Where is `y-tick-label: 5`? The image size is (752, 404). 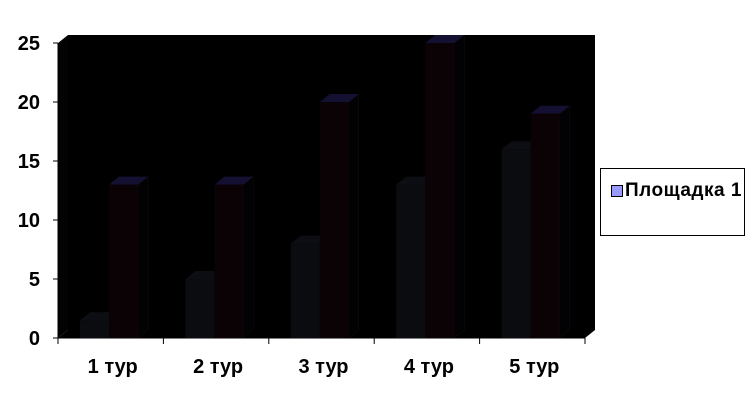
y-tick-label: 5 is located at coordinates (34, 280).